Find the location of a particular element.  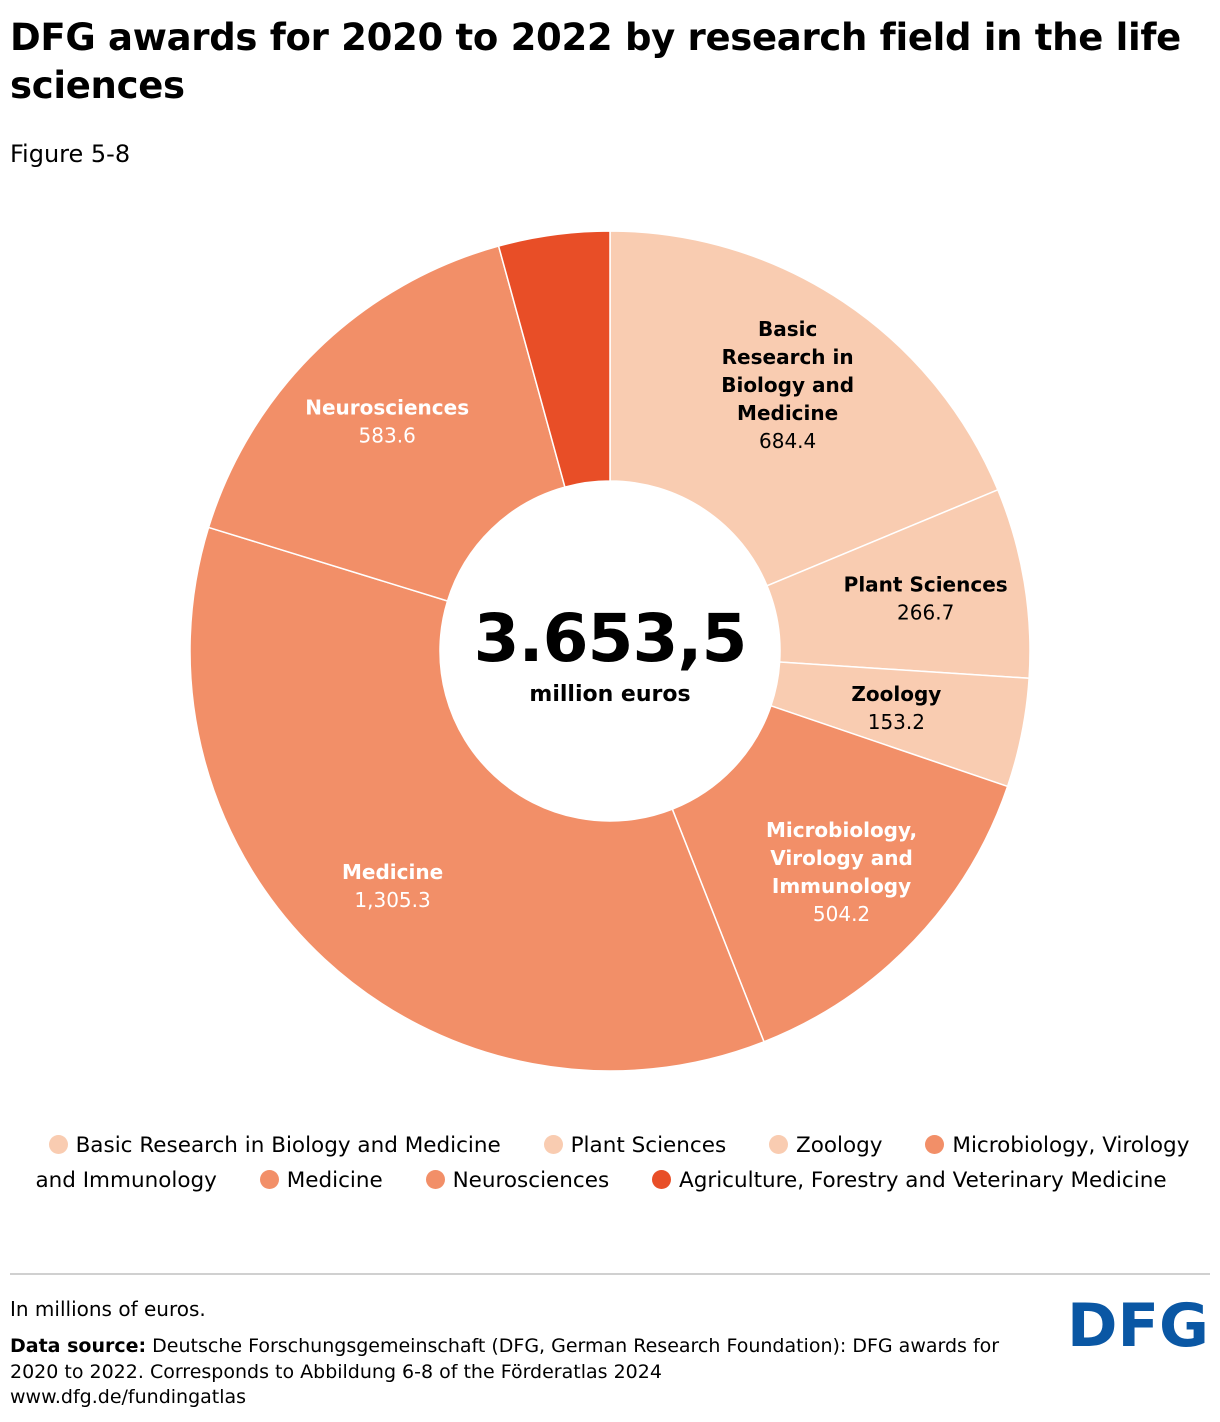

dfg-logo-text: DFG is located at coordinates (1138, 1322).